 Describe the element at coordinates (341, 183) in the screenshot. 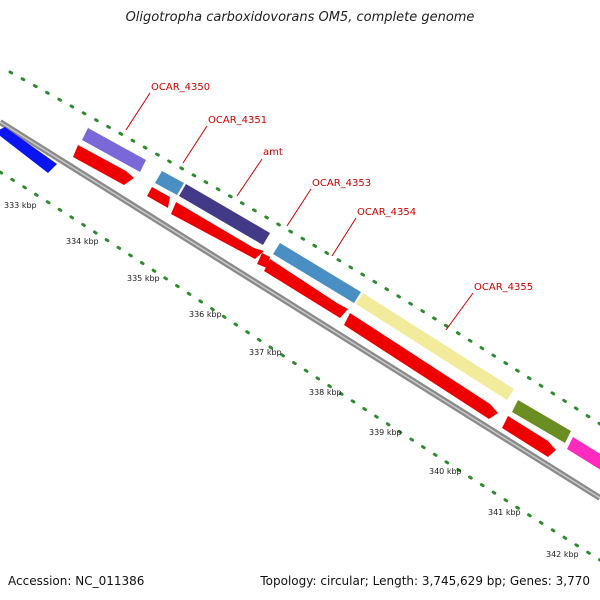

I see `gene-label-ocar-4353: OCAR_4353` at that location.